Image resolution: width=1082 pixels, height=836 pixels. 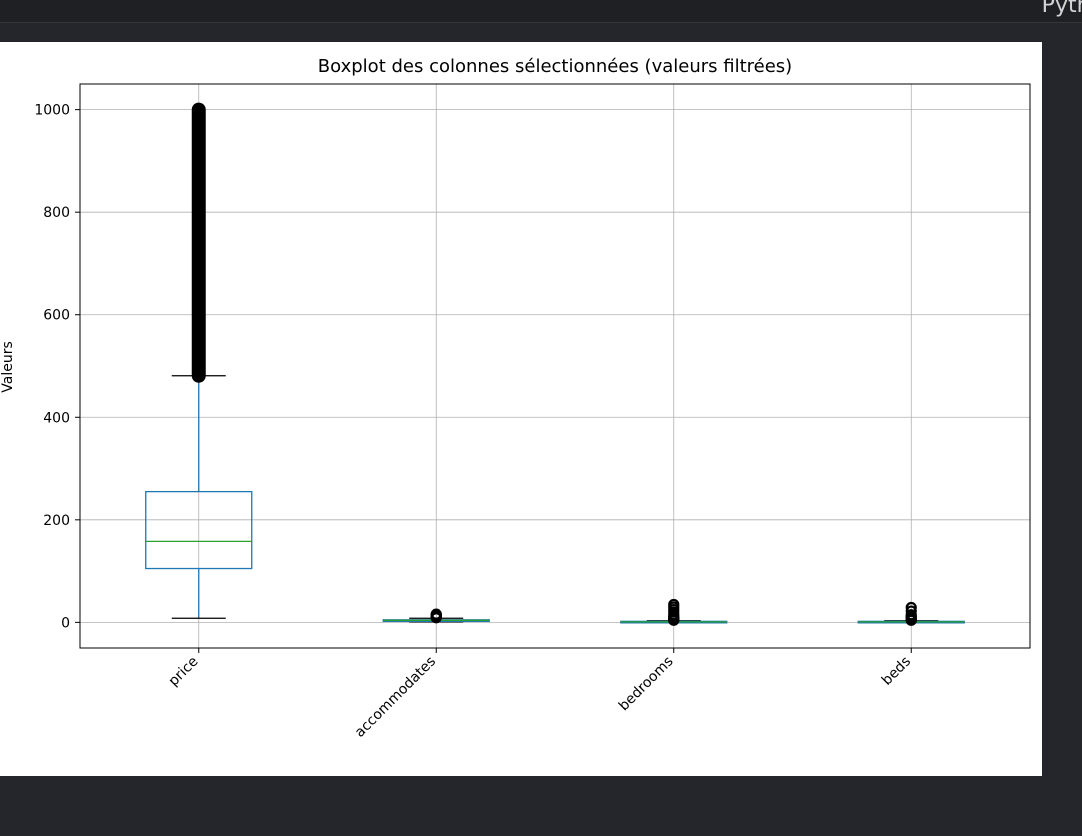 I want to click on y-tick-label: 0, so click(x=65, y=623).